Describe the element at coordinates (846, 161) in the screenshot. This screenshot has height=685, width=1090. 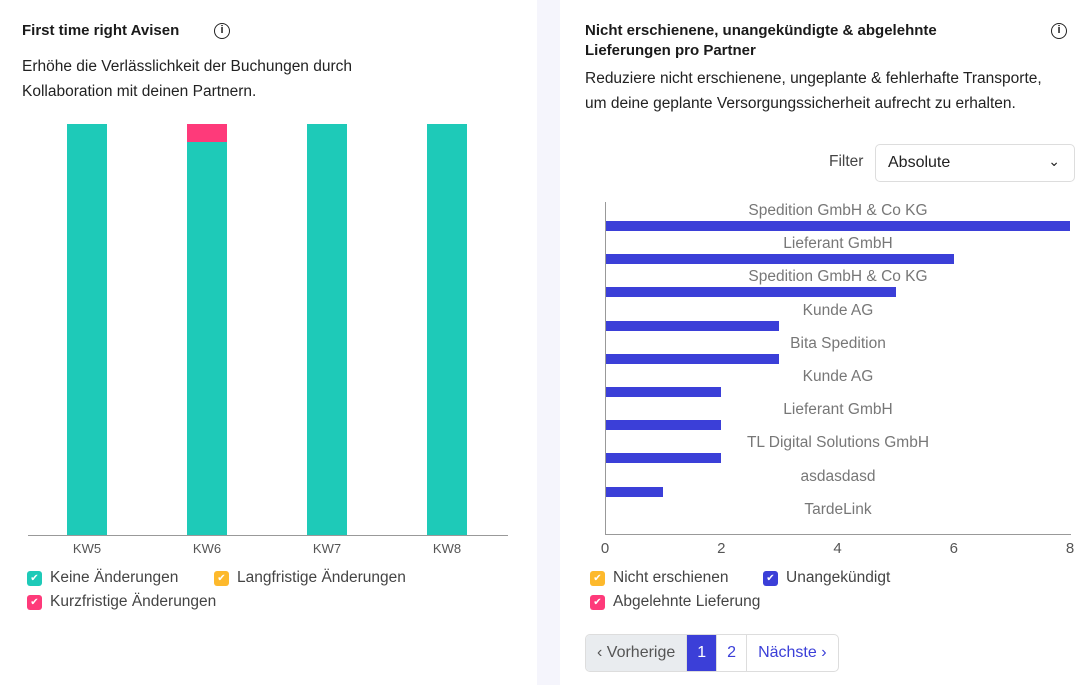
I see `filter-label: Filter` at that location.